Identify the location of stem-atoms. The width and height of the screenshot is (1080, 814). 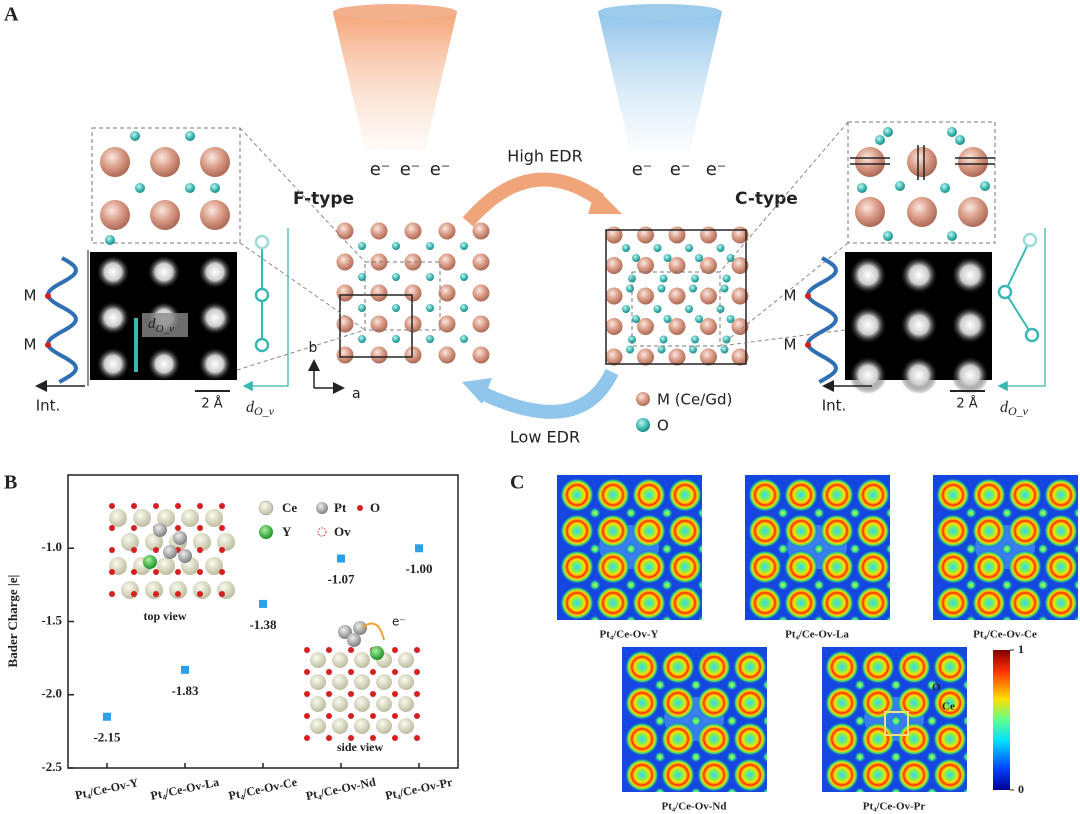
(919, 325).